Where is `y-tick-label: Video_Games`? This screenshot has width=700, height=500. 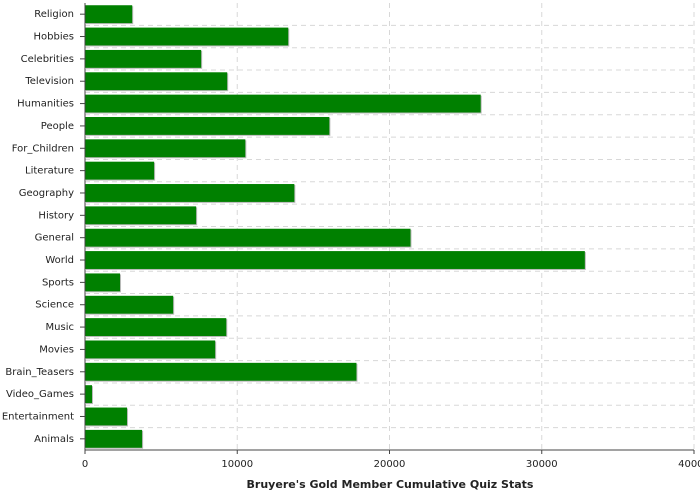
y-tick-label: Video_Games is located at coordinates (40, 394).